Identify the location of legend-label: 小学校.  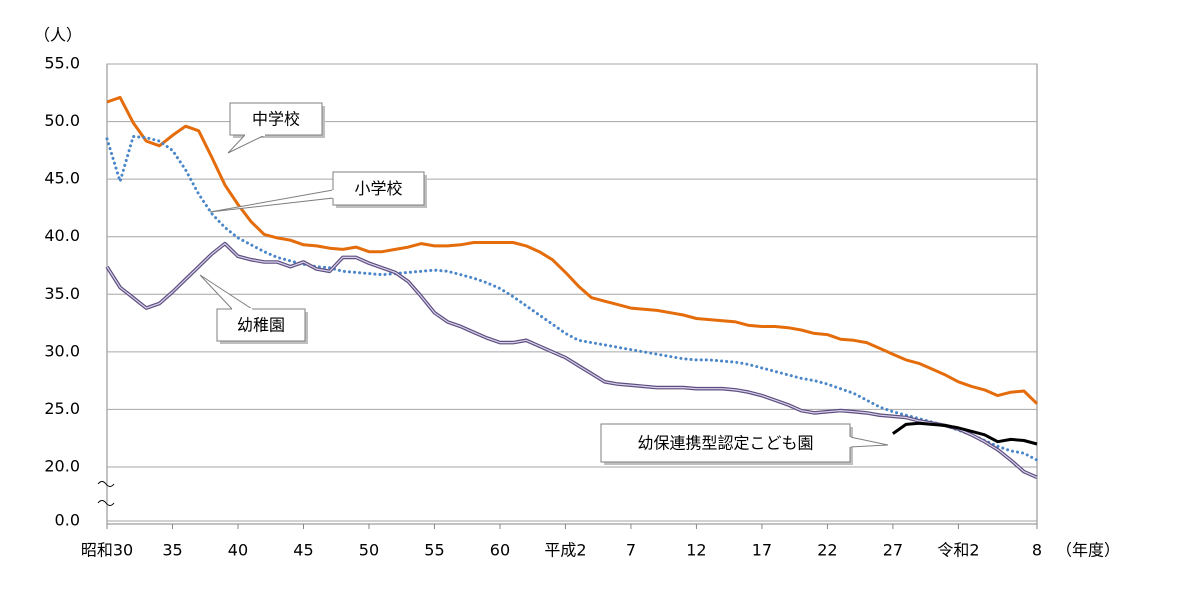
(378, 188).